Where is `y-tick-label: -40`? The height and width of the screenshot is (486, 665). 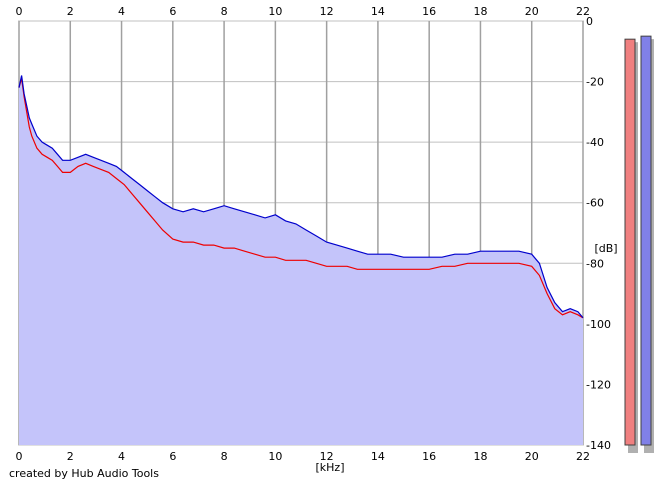
y-tick-label: -40 is located at coordinates (595, 142).